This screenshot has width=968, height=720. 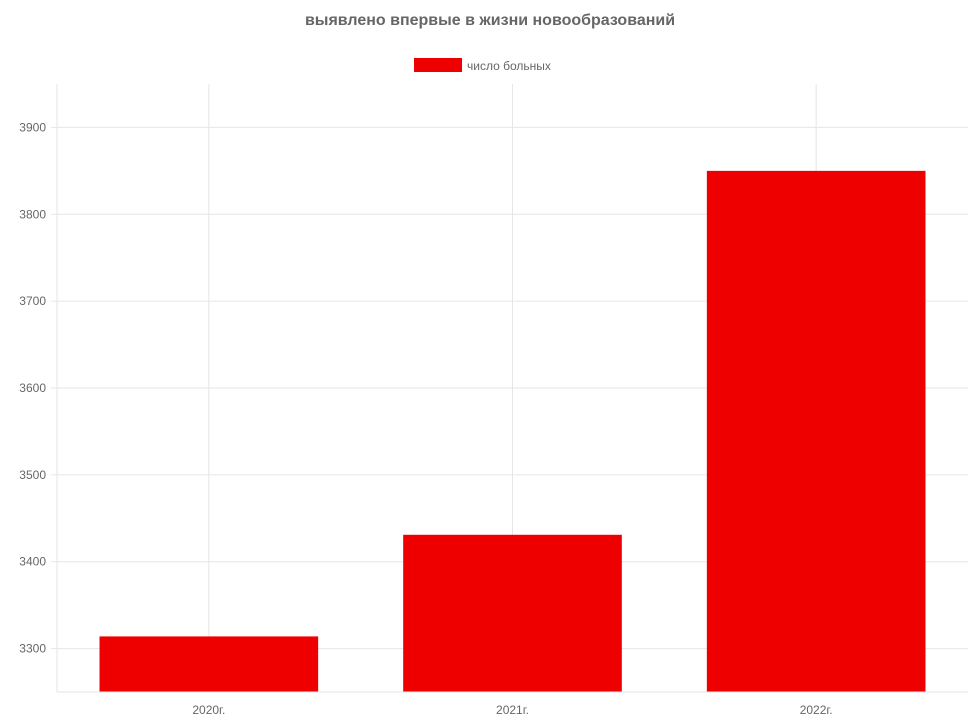 I want to click on legend: число больных, so click(x=482, y=65).